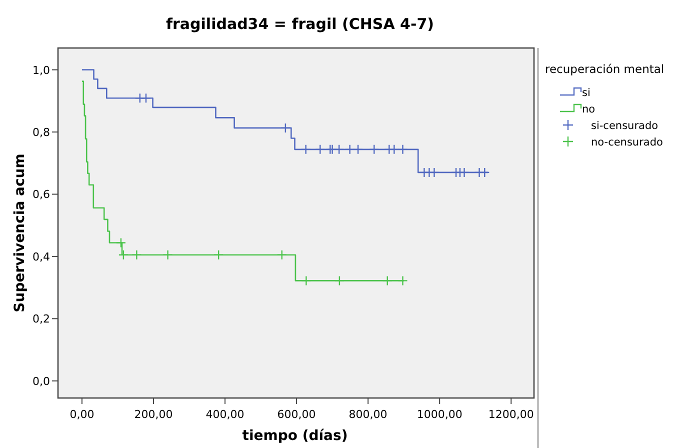  What do you see at coordinates (586, 93) in the screenshot?
I see `legend-label: si` at bounding box center [586, 93].